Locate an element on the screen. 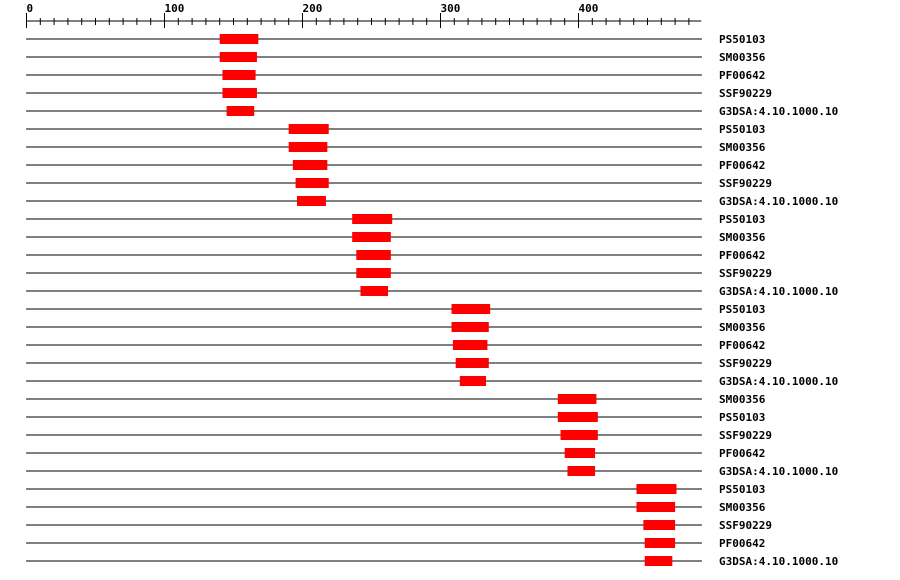 This screenshot has width=900, height=580. tick-label: 400 is located at coordinates (589, 8).